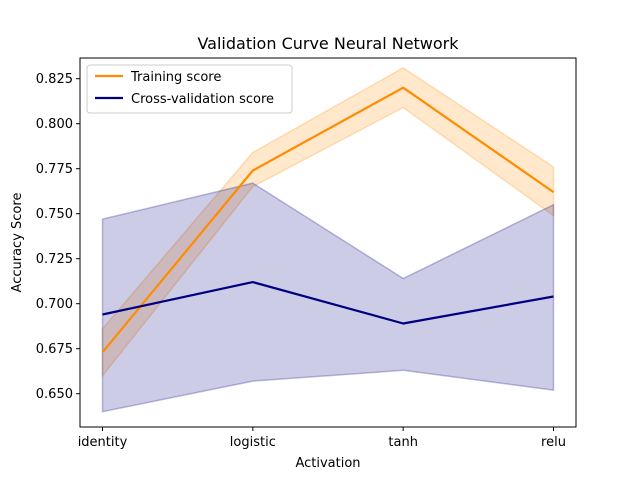 This screenshot has height=480, width=640. I want to click on x-axis: identity logistic tanh relu, so click(322, 438).